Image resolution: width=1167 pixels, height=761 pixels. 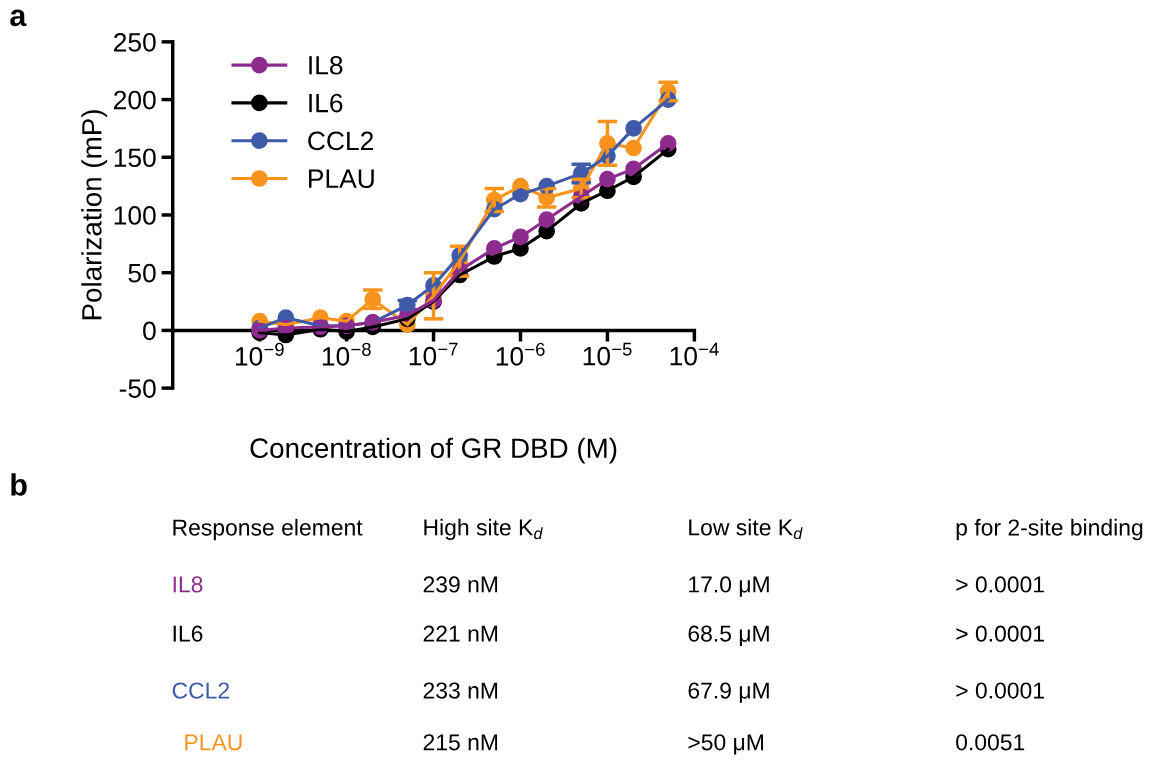 What do you see at coordinates (729, 586) in the screenshot?
I see `text: 17.0 μM` at bounding box center [729, 586].